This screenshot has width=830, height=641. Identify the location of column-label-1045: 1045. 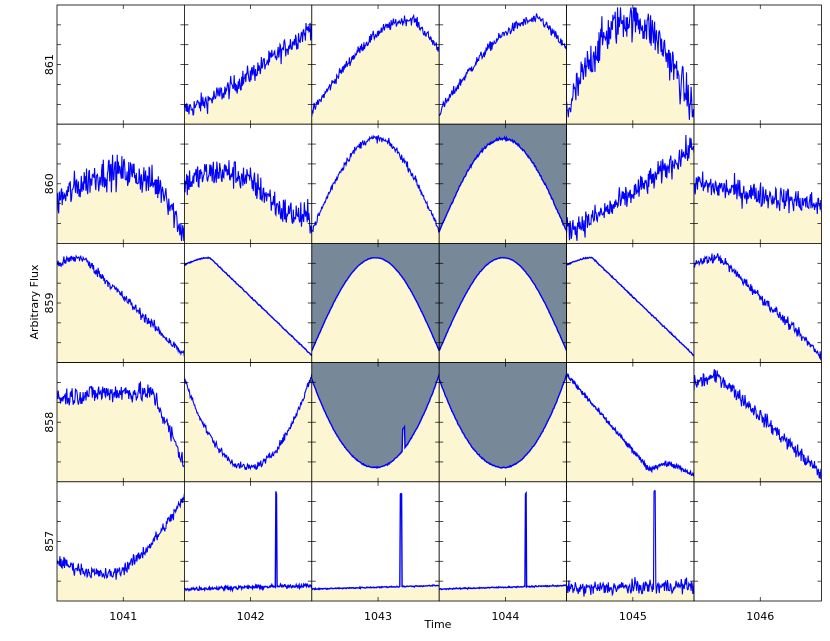
(633, 616).